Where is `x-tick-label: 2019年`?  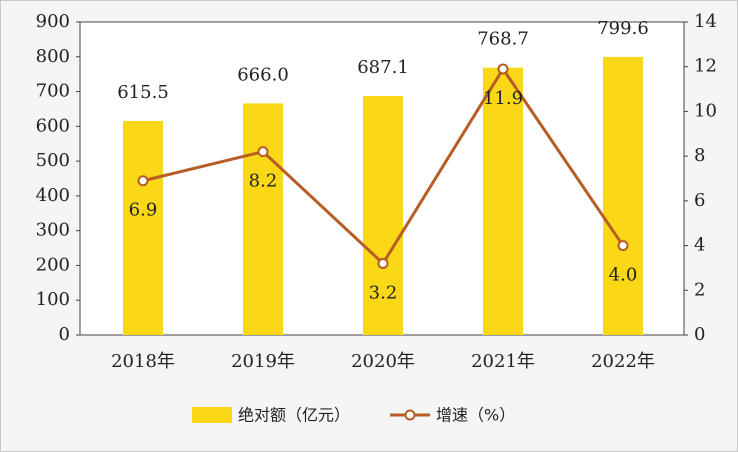 x-tick-label: 2019年 is located at coordinates (263, 361).